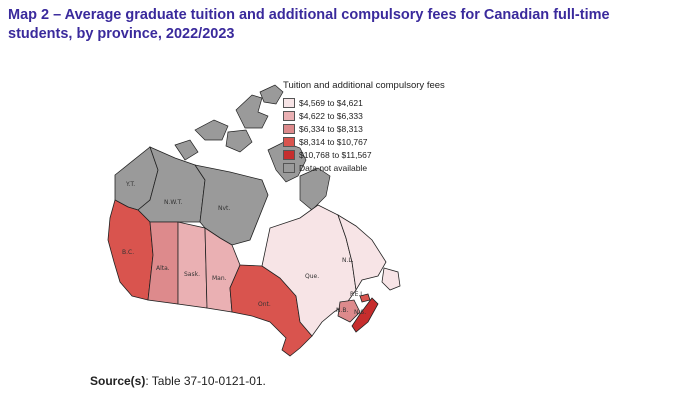 The image size is (677, 406). Describe the element at coordinates (357, 294) in the screenshot. I see `region-label-pei: P.E.I.` at that location.